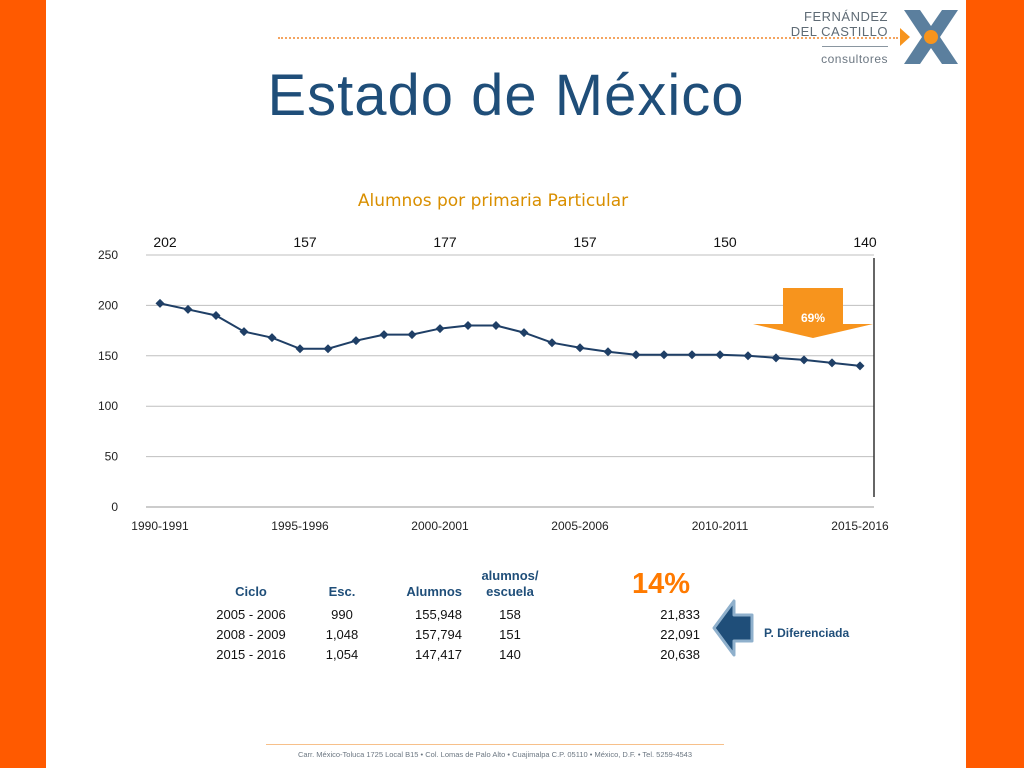  What do you see at coordinates (251, 634) in the screenshot?
I see `cell-ciclo: 2008 - 2009` at bounding box center [251, 634].